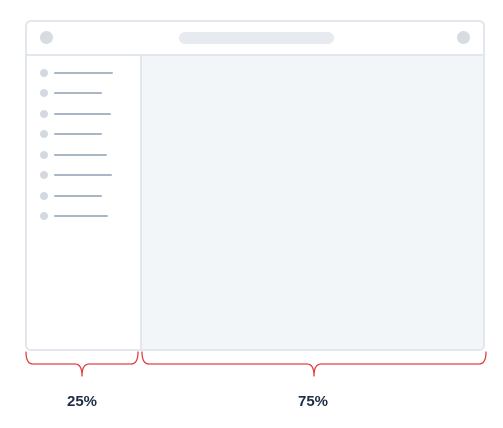 This screenshot has height=428, width=503. I want to click on window-control-right-icon, so click(463, 37).